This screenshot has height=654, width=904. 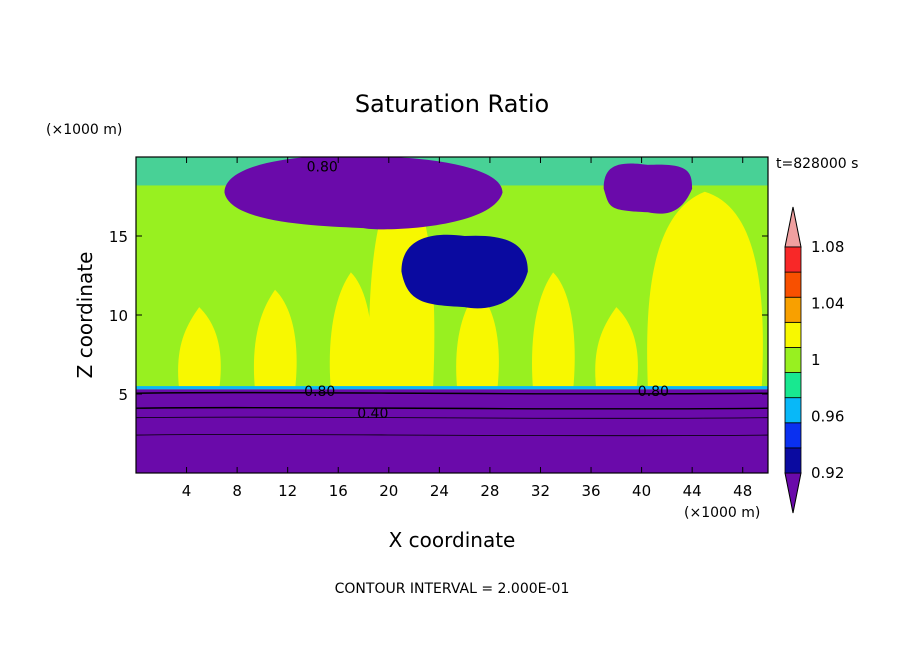 What do you see at coordinates (363, 193) in the screenshot?
I see `upper-dry-cell` at bounding box center [363, 193].